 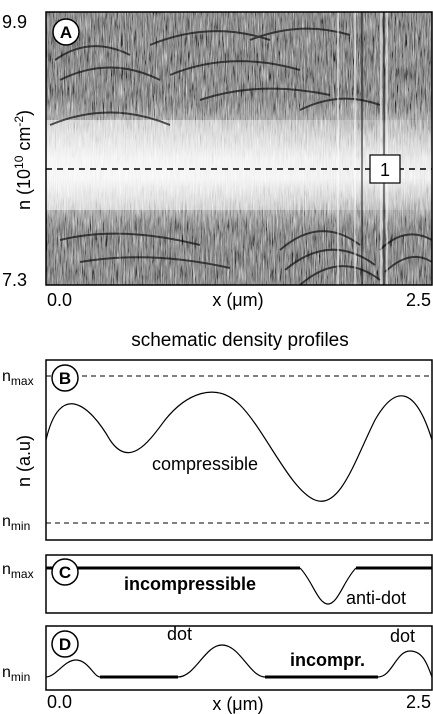 I want to click on schematic-title: schematic density profiles, so click(x=240, y=340).